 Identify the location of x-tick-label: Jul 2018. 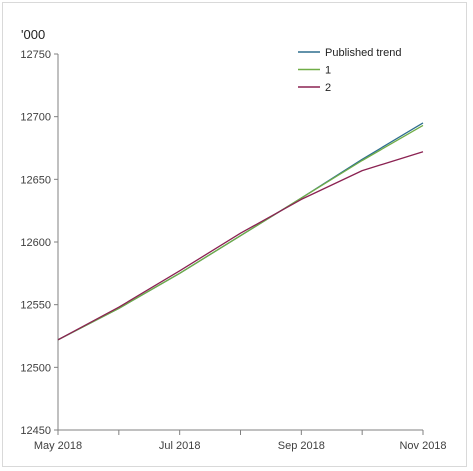
(180, 446).